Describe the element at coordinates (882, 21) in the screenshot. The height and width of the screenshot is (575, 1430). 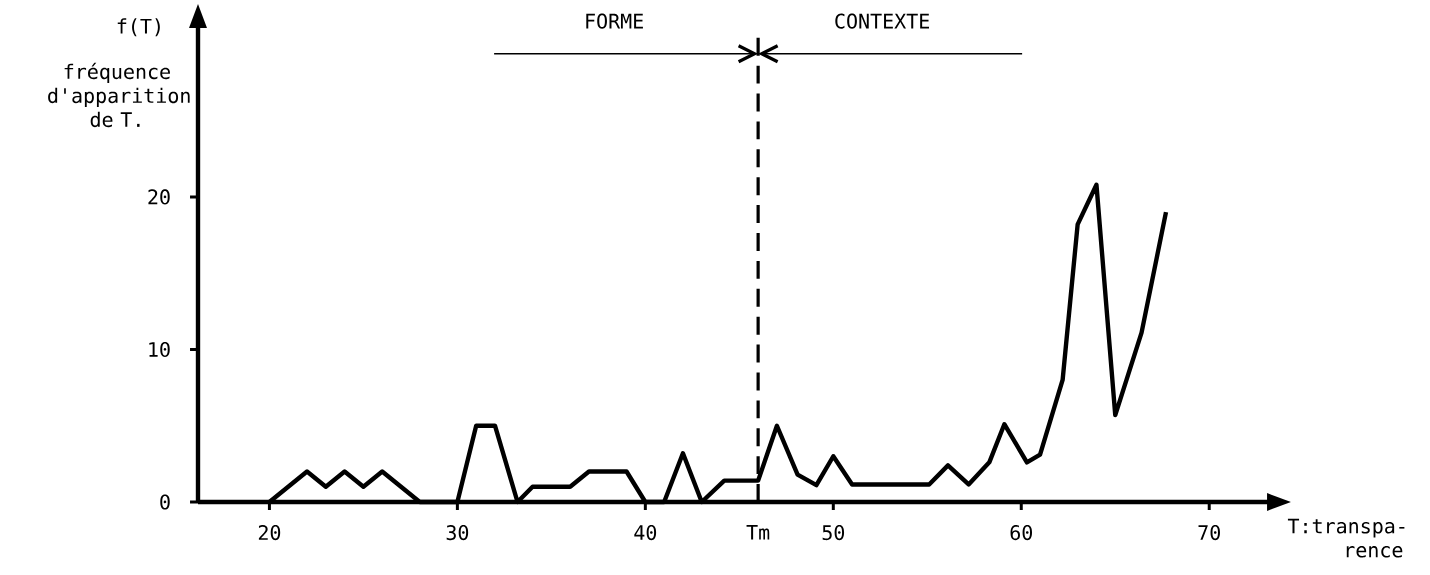
I see `annotation: CONTEXTE` at that location.